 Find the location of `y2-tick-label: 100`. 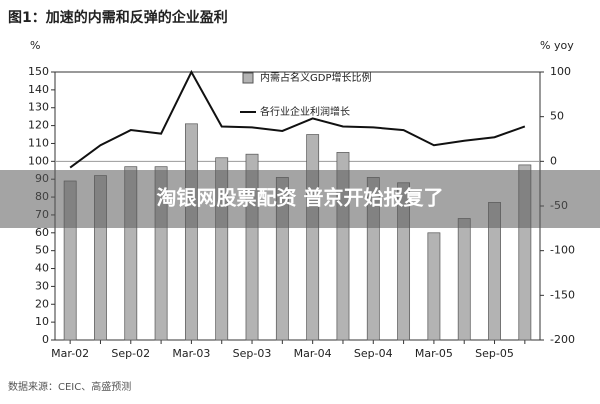

y2-tick-label: 100 is located at coordinates (560, 71).